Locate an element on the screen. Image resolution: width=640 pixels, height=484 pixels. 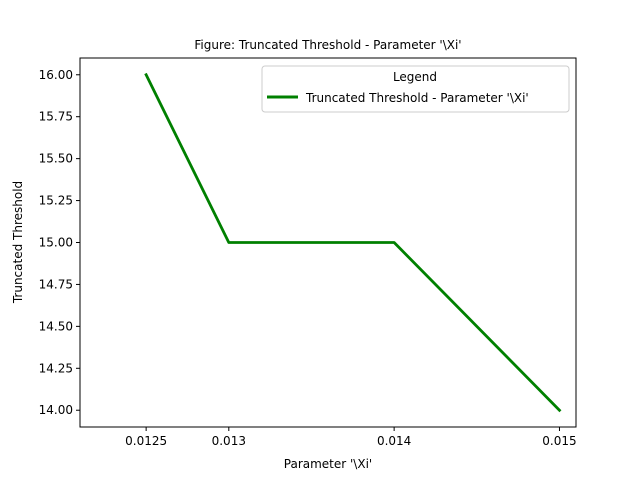
y-tick-label: 15.25 is located at coordinates (56, 201).